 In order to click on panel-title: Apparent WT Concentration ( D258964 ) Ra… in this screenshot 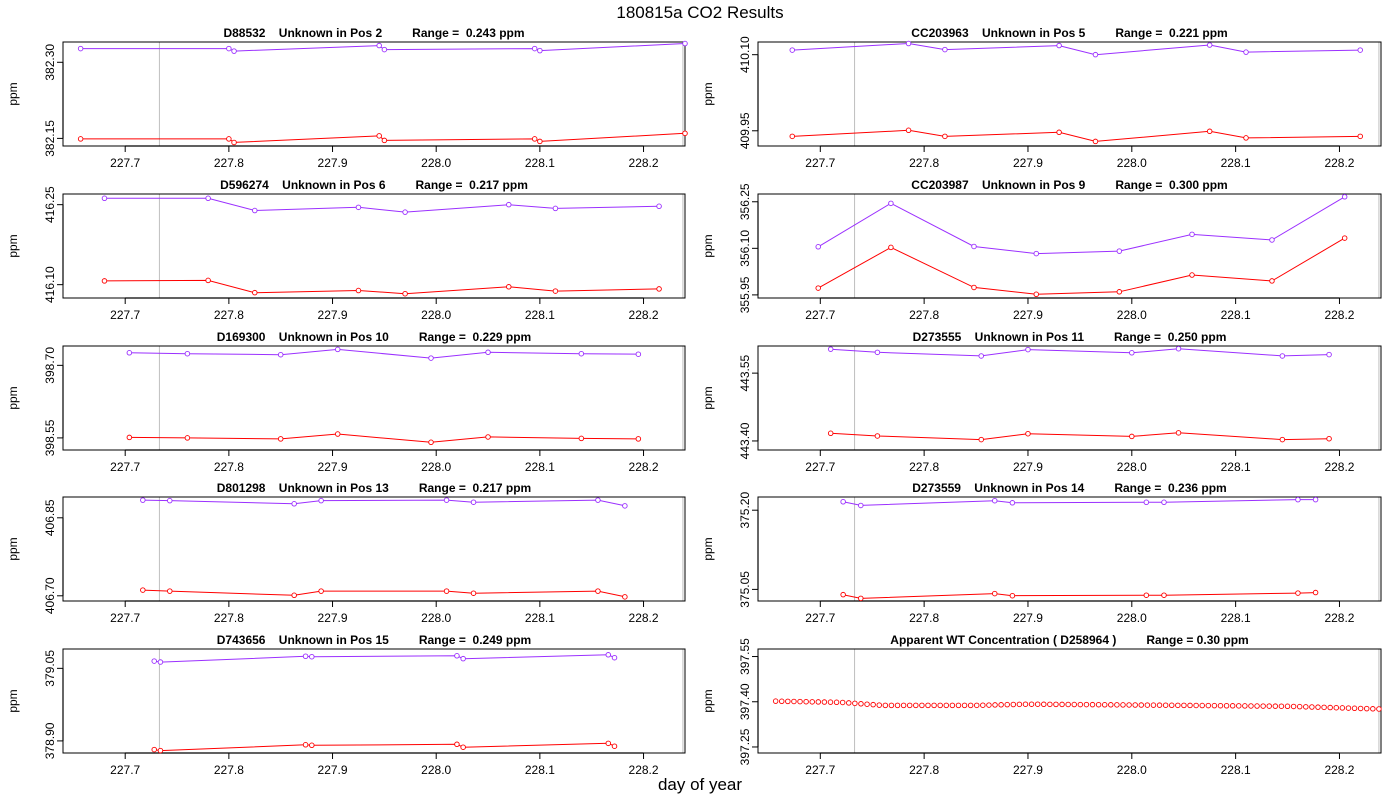, I will do `click(1069, 640)`.